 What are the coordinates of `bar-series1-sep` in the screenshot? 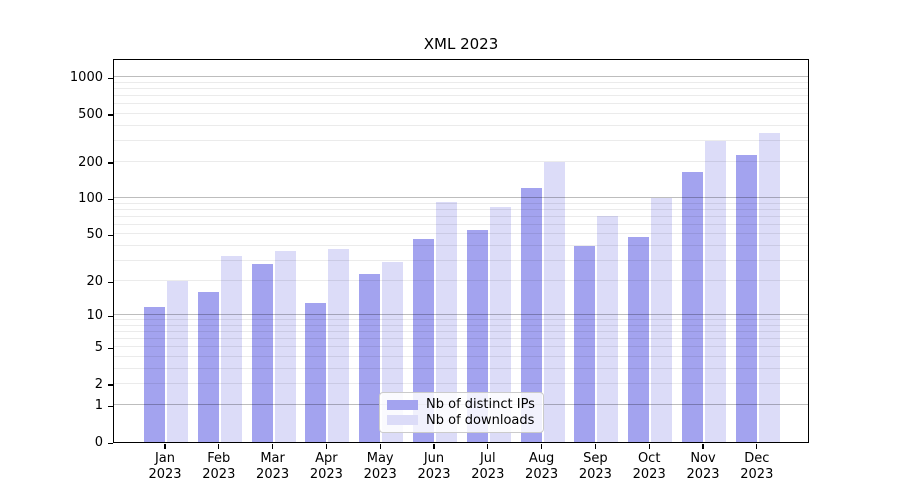 It's located at (608, 328).